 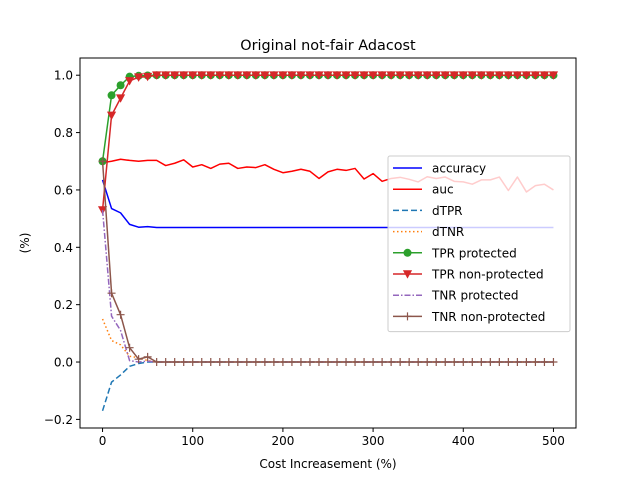 What do you see at coordinates (63, 133) in the screenshot?
I see `y-tick-label: 0.8` at bounding box center [63, 133].